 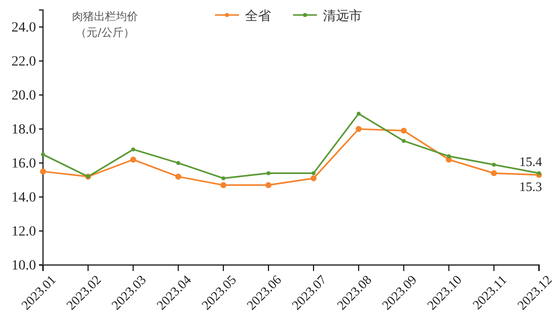 I want to click on legend-label: 清远市, so click(x=342, y=16).